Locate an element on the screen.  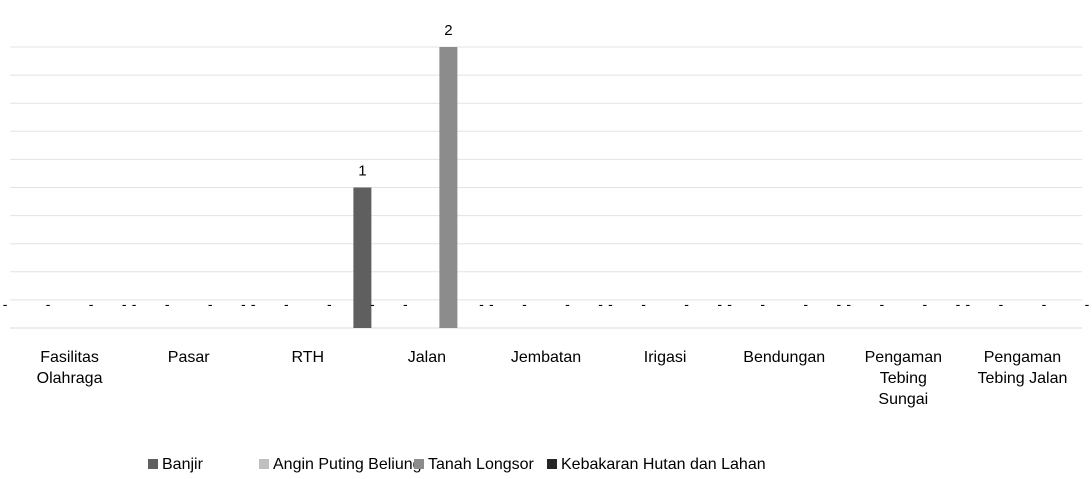
legend-label: Tanah Longsor is located at coordinates (481, 464).